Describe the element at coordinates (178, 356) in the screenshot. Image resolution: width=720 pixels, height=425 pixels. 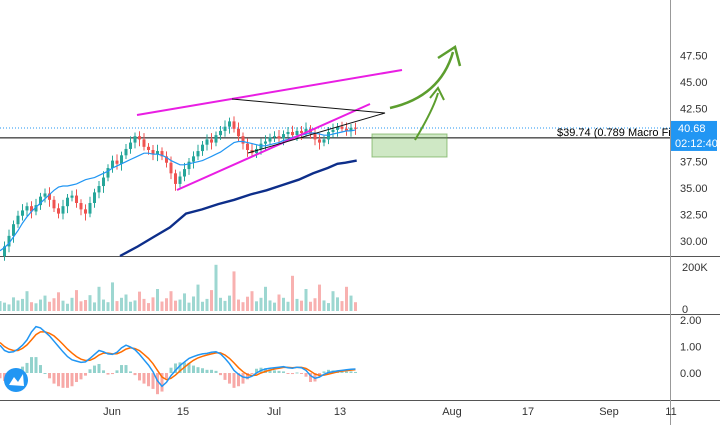
I see `macd-line` at that location.